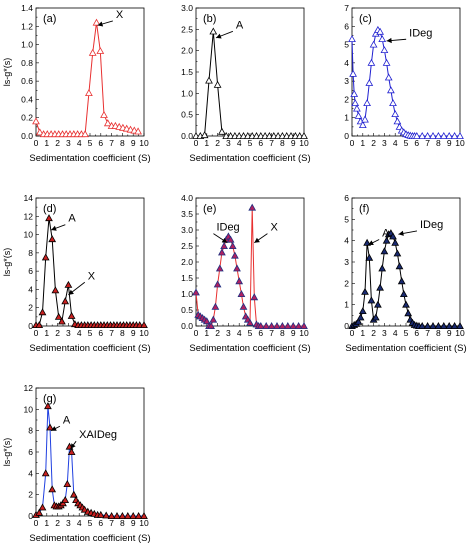  Describe the element at coordinates (100, 523) in the screenshot. I see `panel-7-x-tick-label: 6` at that location.